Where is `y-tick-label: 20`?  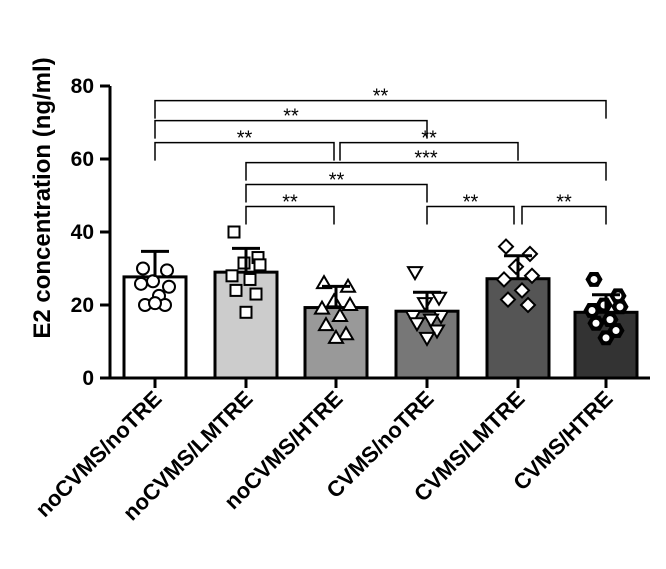
y-tick-label: 20 is located at coordinates (82, 305).